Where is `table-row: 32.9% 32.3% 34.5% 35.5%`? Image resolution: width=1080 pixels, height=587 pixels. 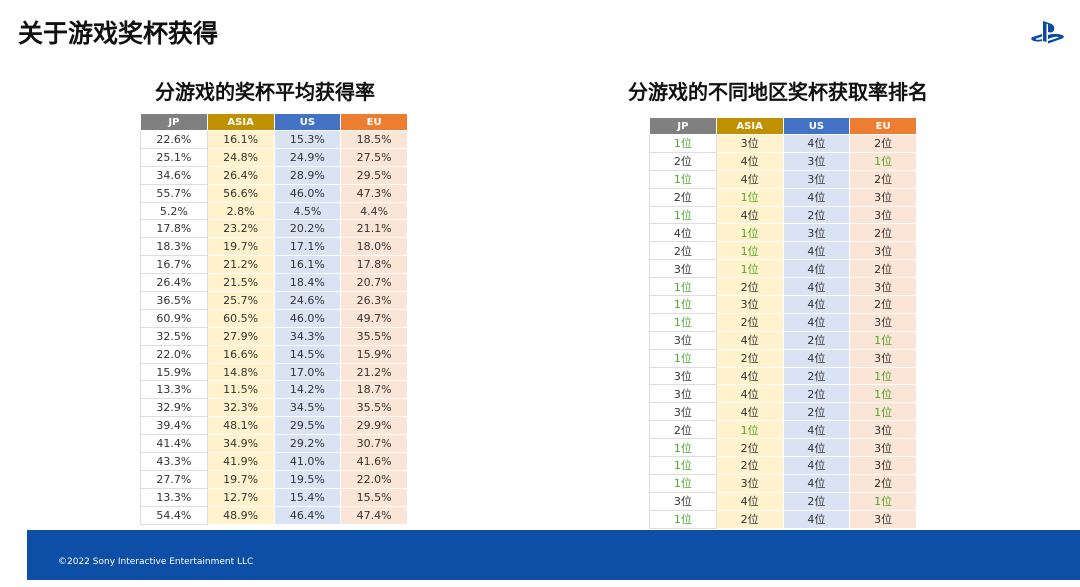
table-row: 32.9% 32.3% 34.5% 35.5% is located at coordinates (274, 408).